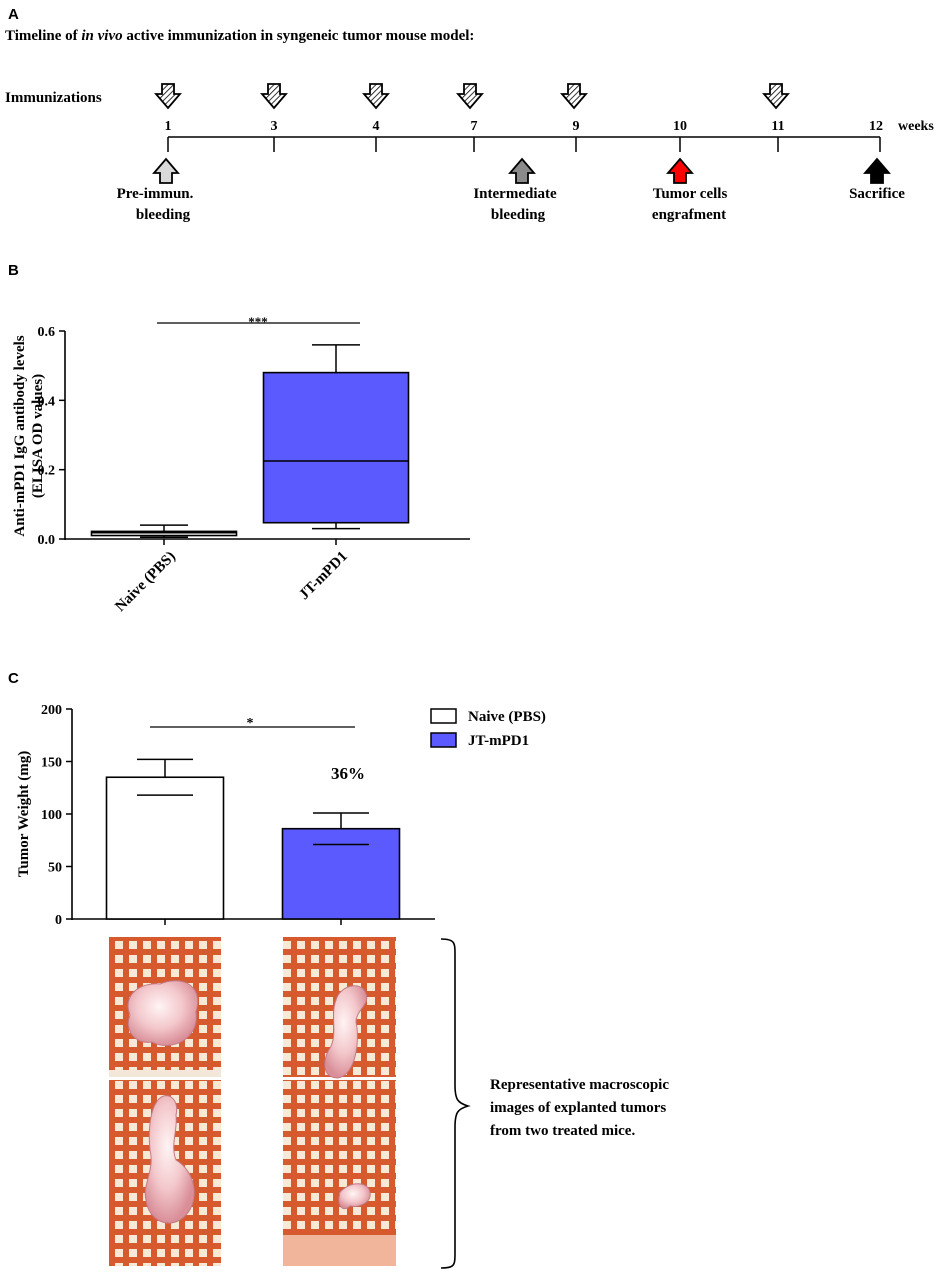  I want to click on y-tick-label: 200, so click(51, 710).